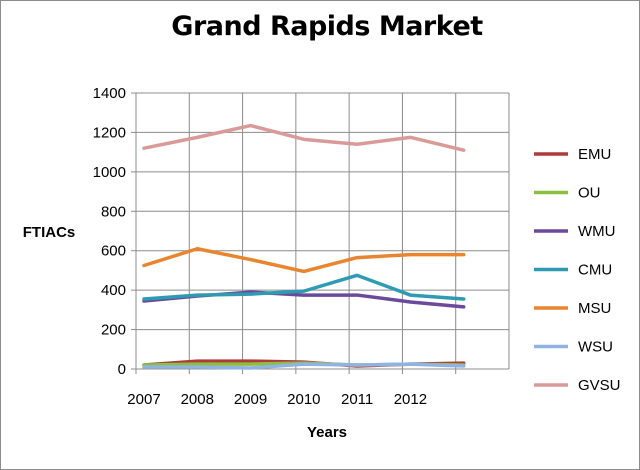 The height and width of the screenshot is (470, 640). I want to click on legend-label-gvsu: GVSU, so click(599, 385).